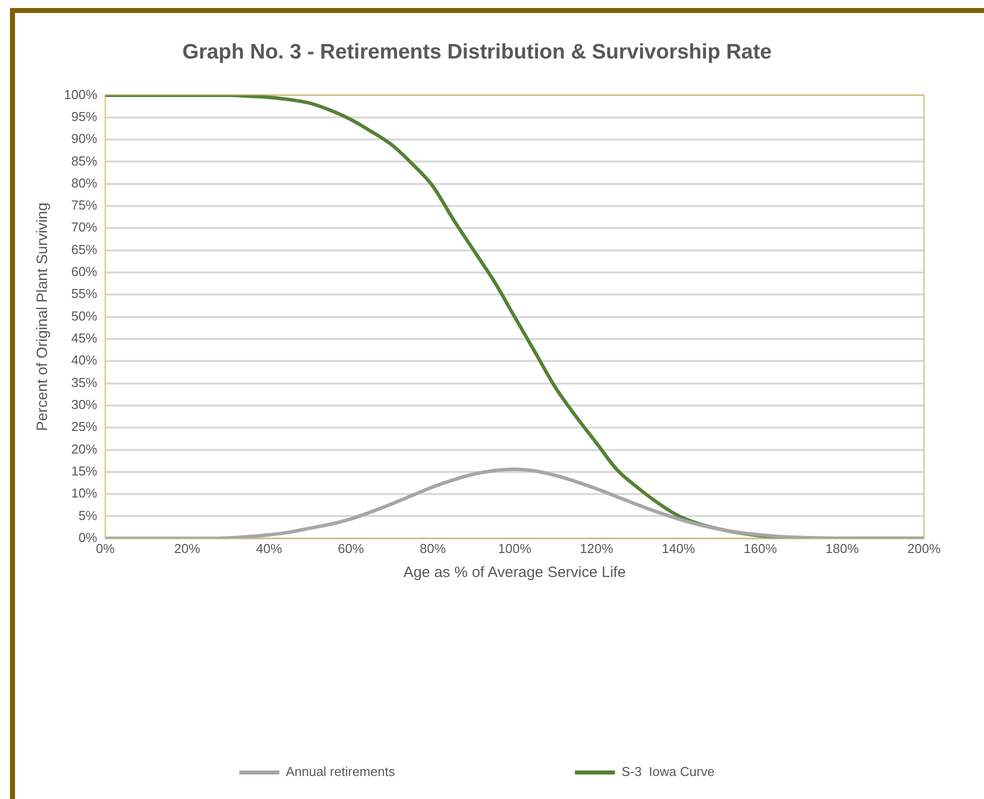 Image resolution: width=984 pixels, height=799 pixels. What do you see at coordinates (269, 548) in the screenshot?
I see `x-tick-label: 40%` at bounding box center [269, 548].